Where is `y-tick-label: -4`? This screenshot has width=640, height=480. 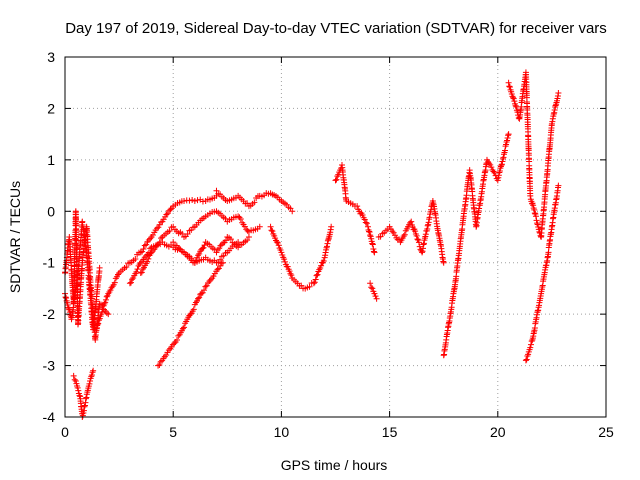
y-tick-label: -4 is located at coordinates (49, 417).